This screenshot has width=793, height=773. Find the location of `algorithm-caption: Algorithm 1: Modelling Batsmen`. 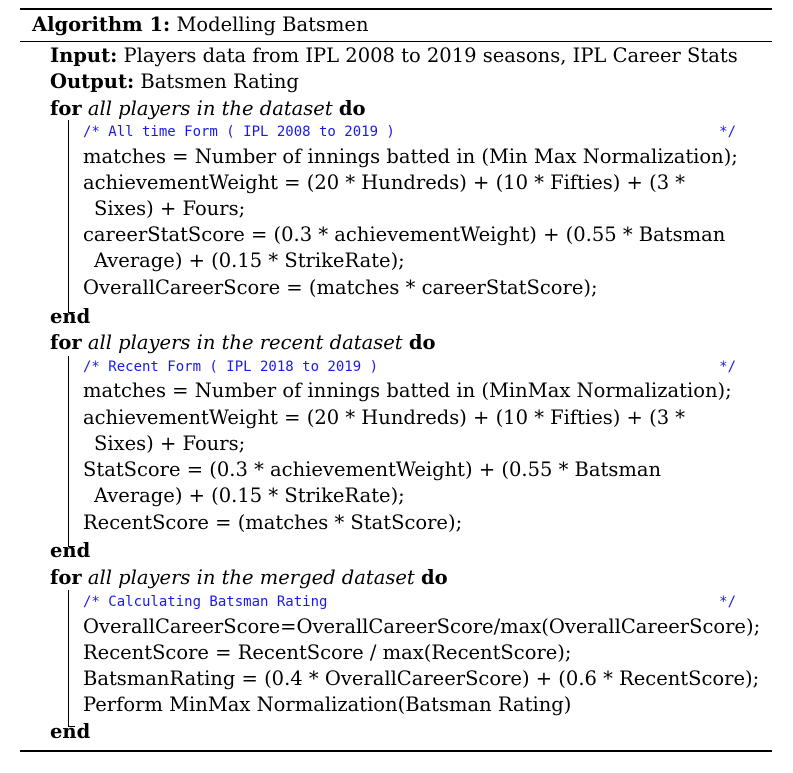

algorithm-caption: Algorithm 1: Modelling Batsmen is located at coordinates (200, 25).